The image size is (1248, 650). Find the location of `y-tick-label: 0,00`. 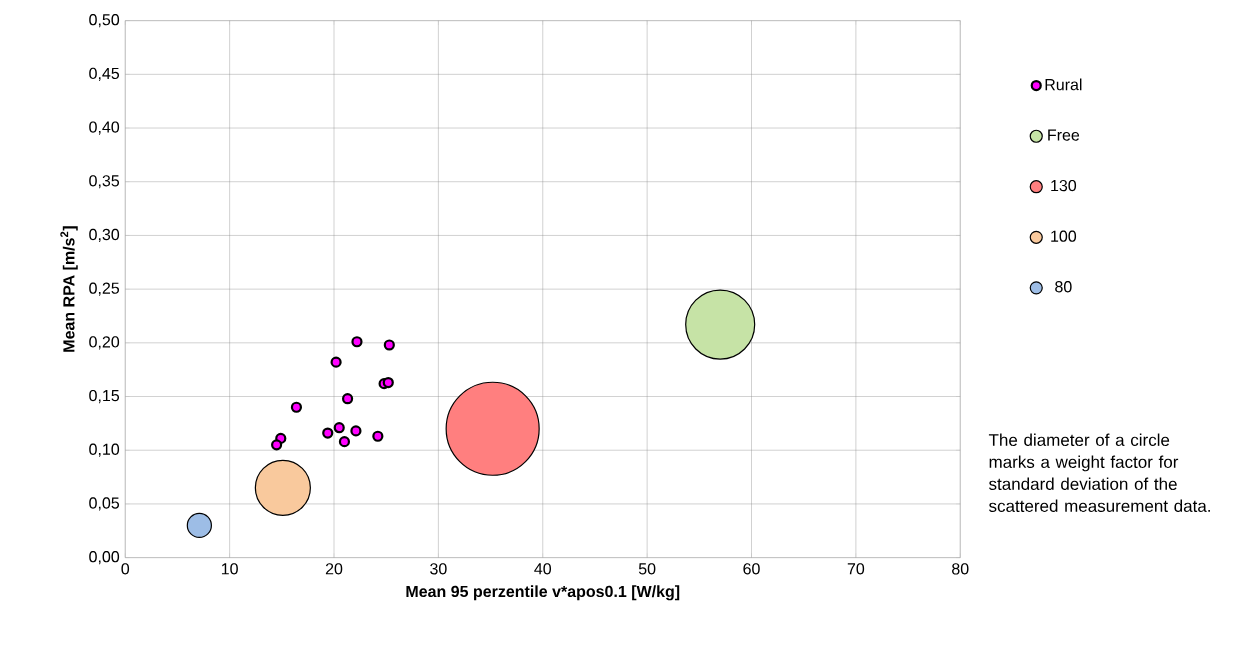

y-tick-label: 0,00 is located at coordinates (104, 558).